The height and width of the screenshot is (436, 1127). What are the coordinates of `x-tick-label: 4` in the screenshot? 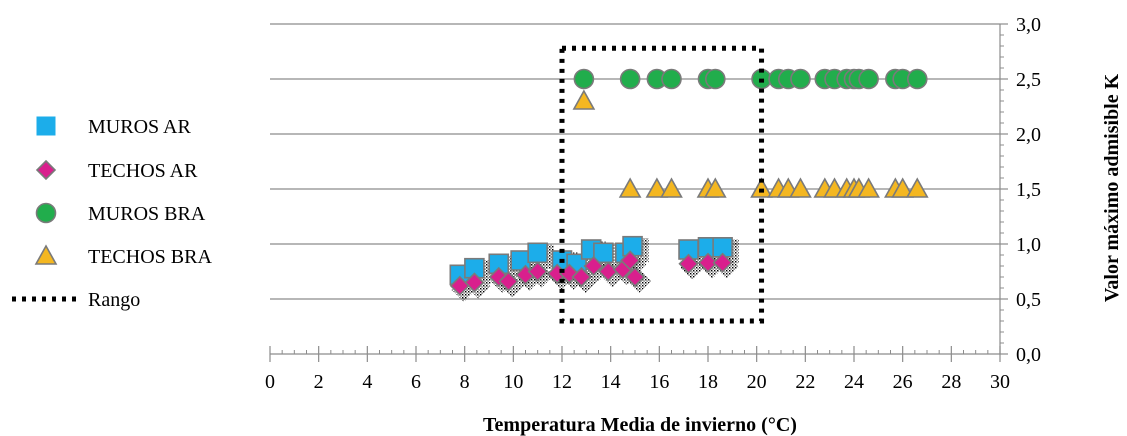 It's located at (367, 382).